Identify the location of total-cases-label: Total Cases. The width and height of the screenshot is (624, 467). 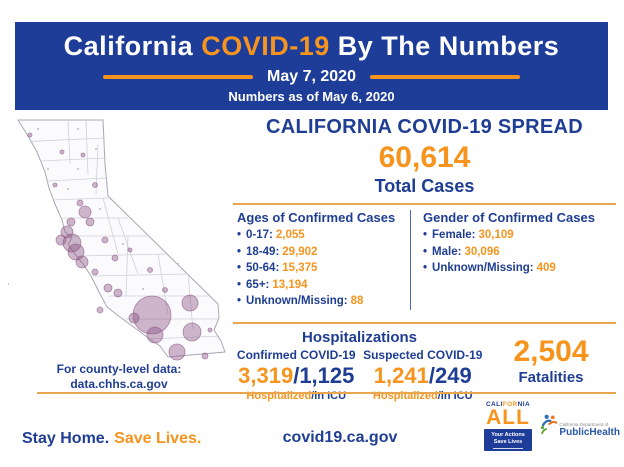
(424, 186).